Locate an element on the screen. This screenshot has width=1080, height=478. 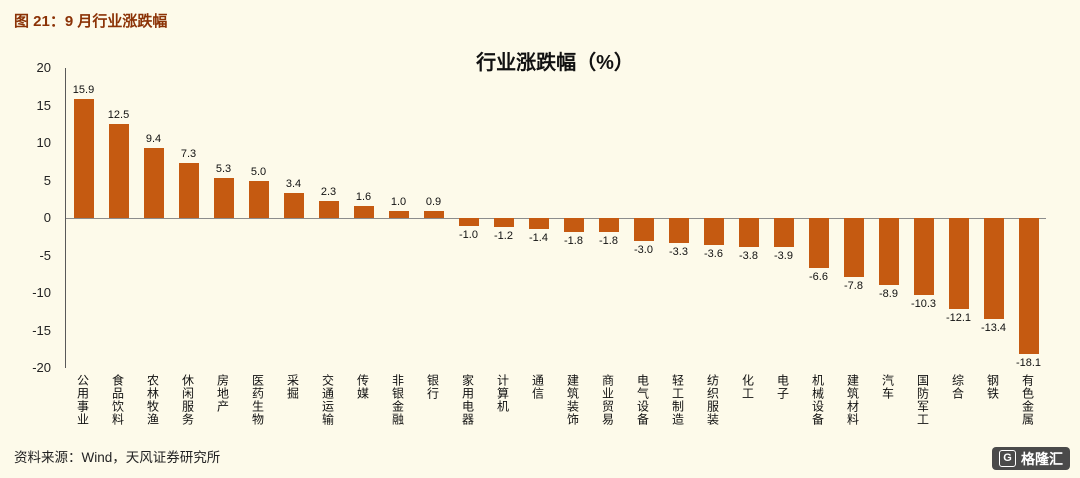
category-label: 钢铁 is located at coordinates (992, 387).